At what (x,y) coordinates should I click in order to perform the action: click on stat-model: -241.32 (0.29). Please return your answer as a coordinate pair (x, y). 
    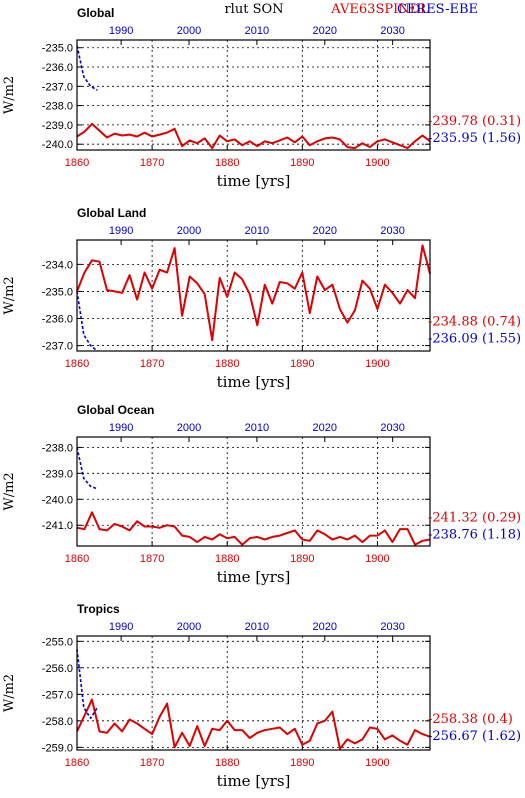
    Looking at the image, I should click on (474, 518).